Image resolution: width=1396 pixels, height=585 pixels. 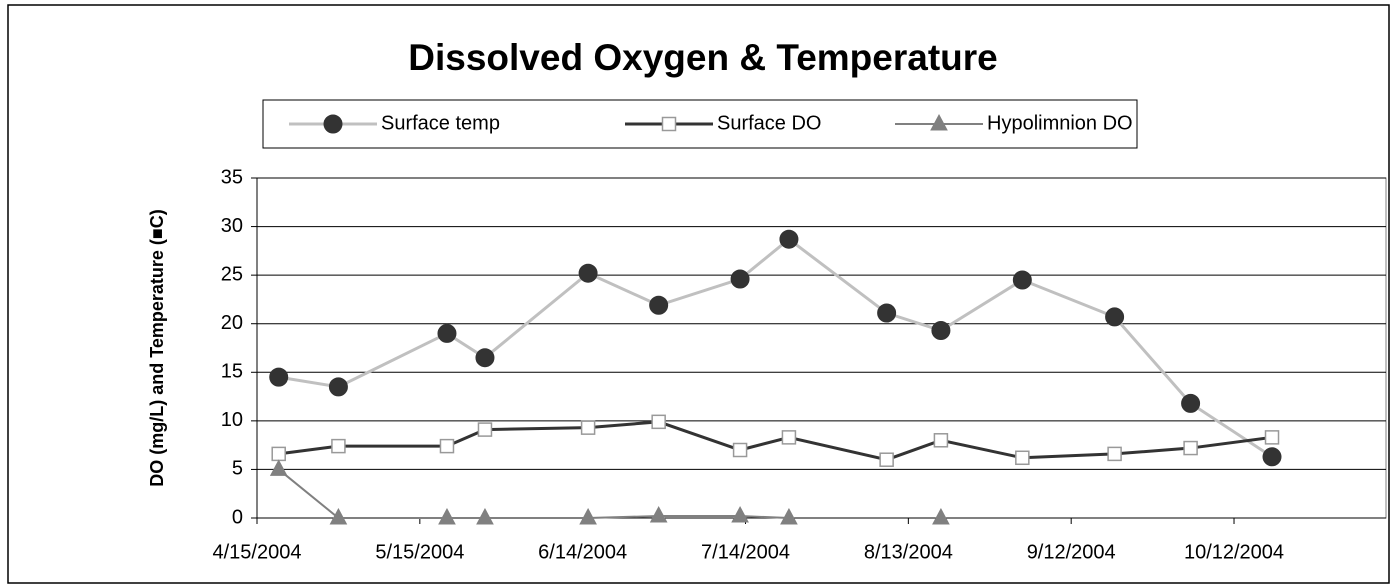 I want to click on y-tick-label: 30, so click(x=232, y=226).